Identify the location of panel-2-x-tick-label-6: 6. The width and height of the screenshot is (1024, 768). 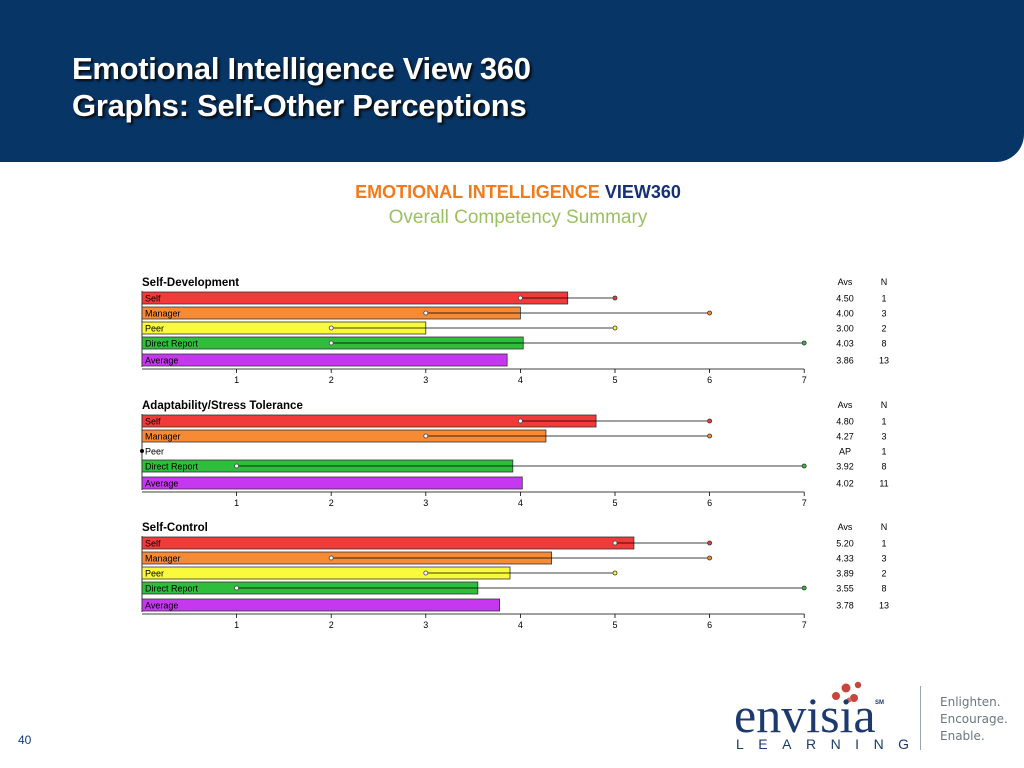
(709, 503).